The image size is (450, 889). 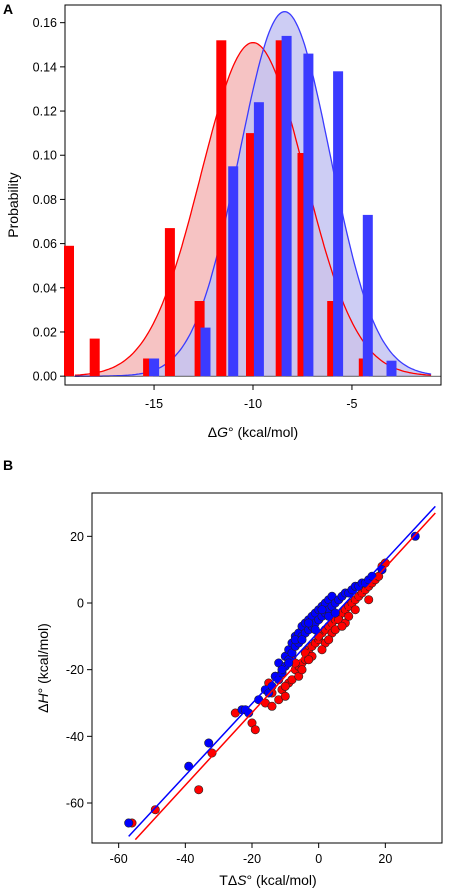 I want to click on panel-label-b: B, so click(x=8, y=465).